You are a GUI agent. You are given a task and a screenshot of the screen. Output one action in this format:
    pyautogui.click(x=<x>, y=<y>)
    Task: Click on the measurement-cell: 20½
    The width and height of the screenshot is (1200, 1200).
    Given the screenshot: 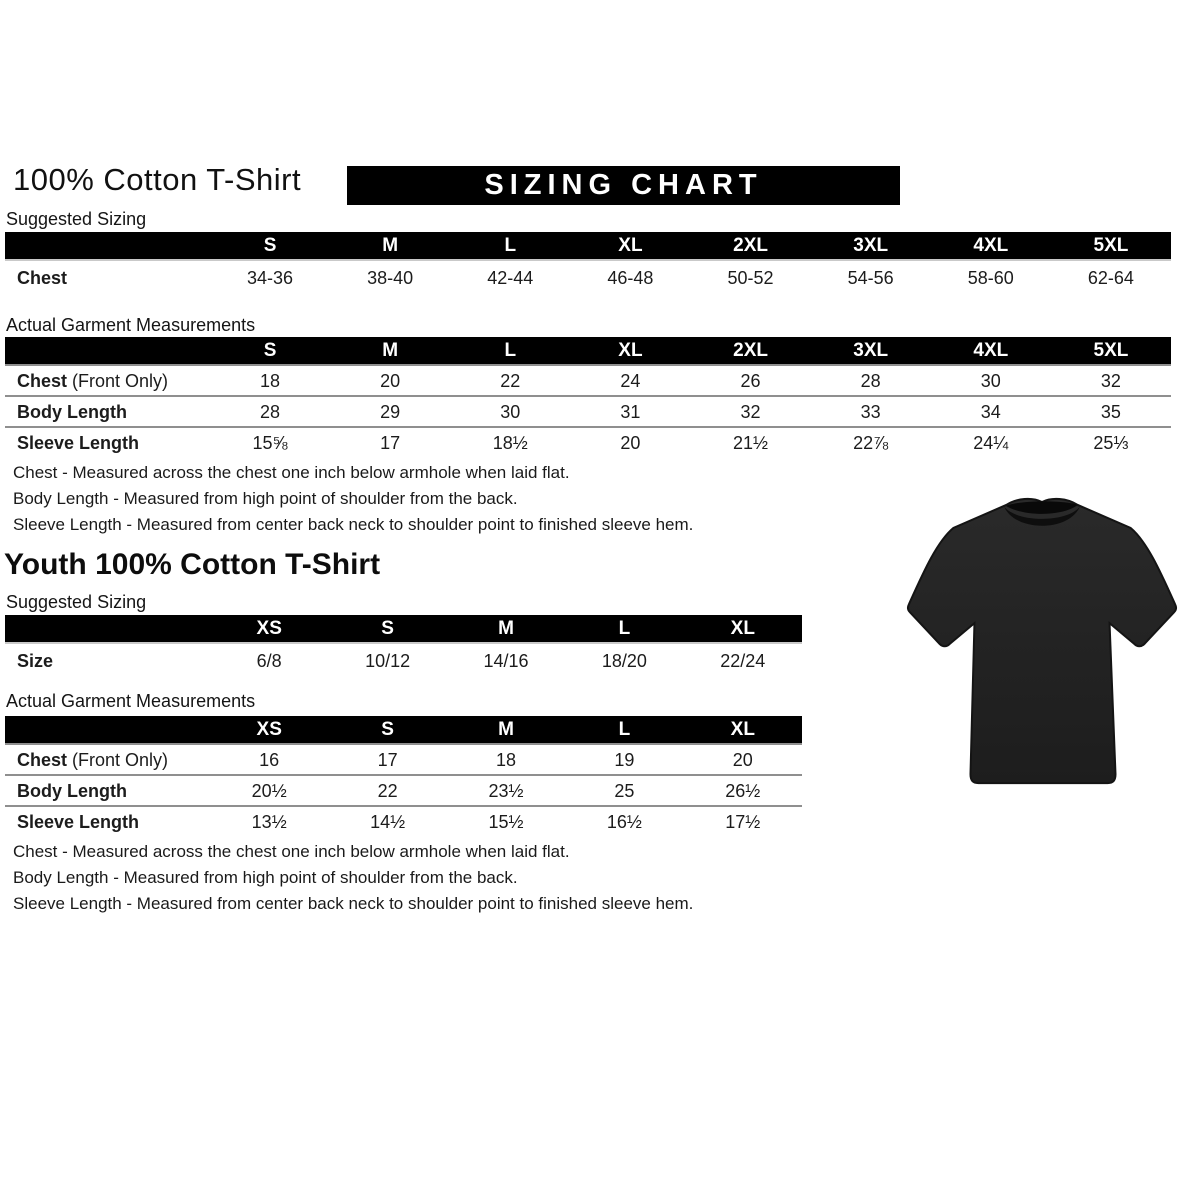 What is the action you would take?
    pyautogui.click(x=269, y=790)
    